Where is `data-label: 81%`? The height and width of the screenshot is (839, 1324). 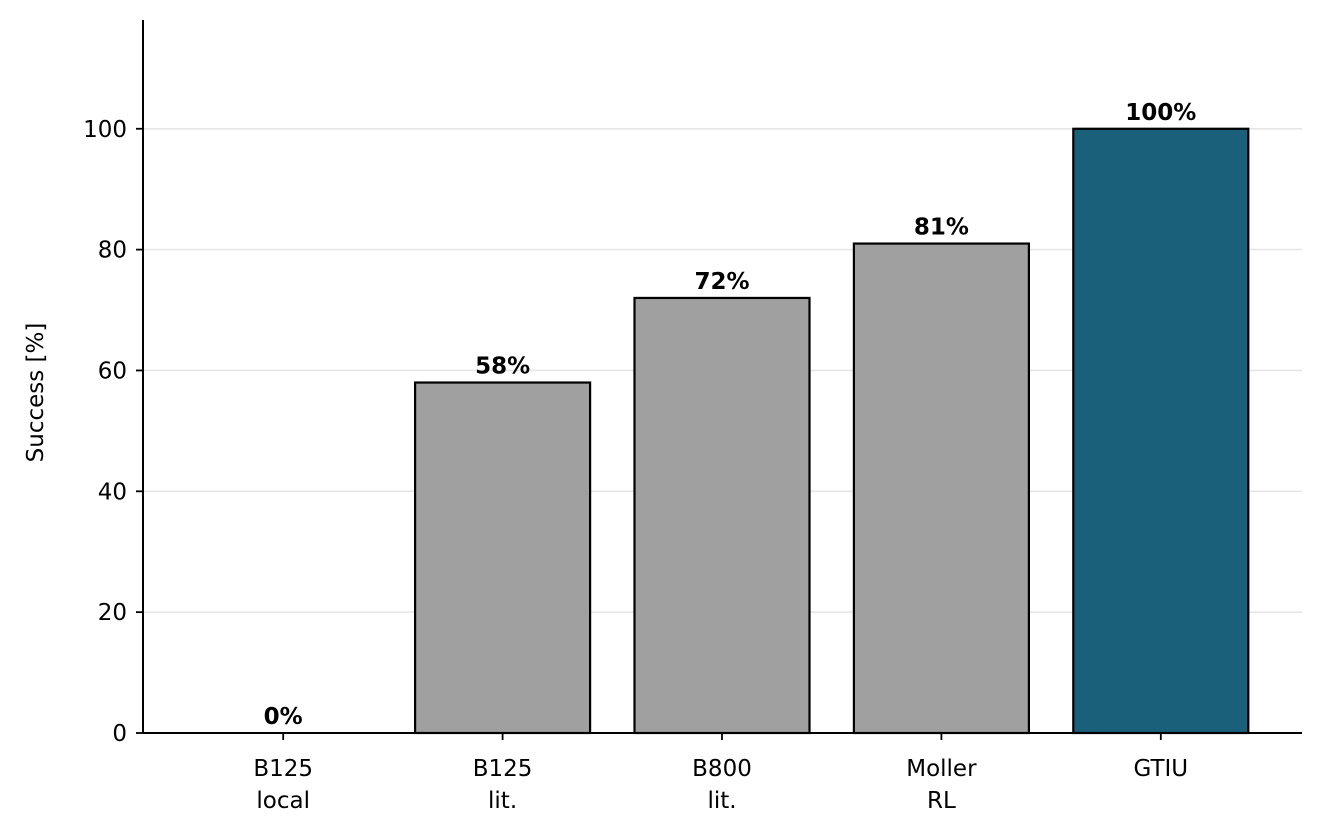 data-label: 81% is located at coordinates (941, 228).